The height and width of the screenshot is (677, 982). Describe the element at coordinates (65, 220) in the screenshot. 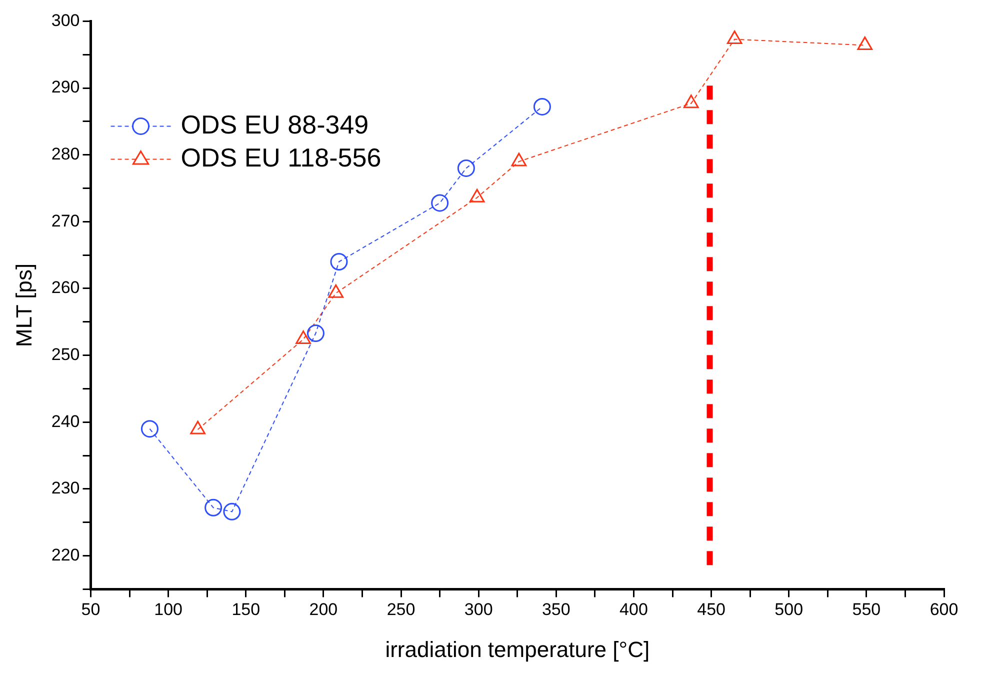

I see `y-tick-label: 270` at that location.